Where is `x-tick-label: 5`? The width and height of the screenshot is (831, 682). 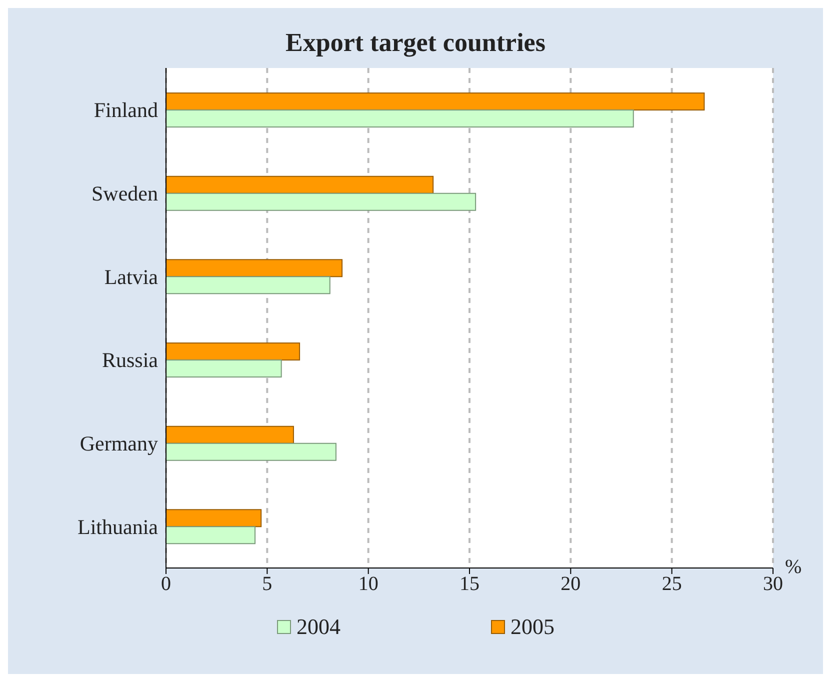
x-tick-label: 5 is located at coordinates (267, 584).